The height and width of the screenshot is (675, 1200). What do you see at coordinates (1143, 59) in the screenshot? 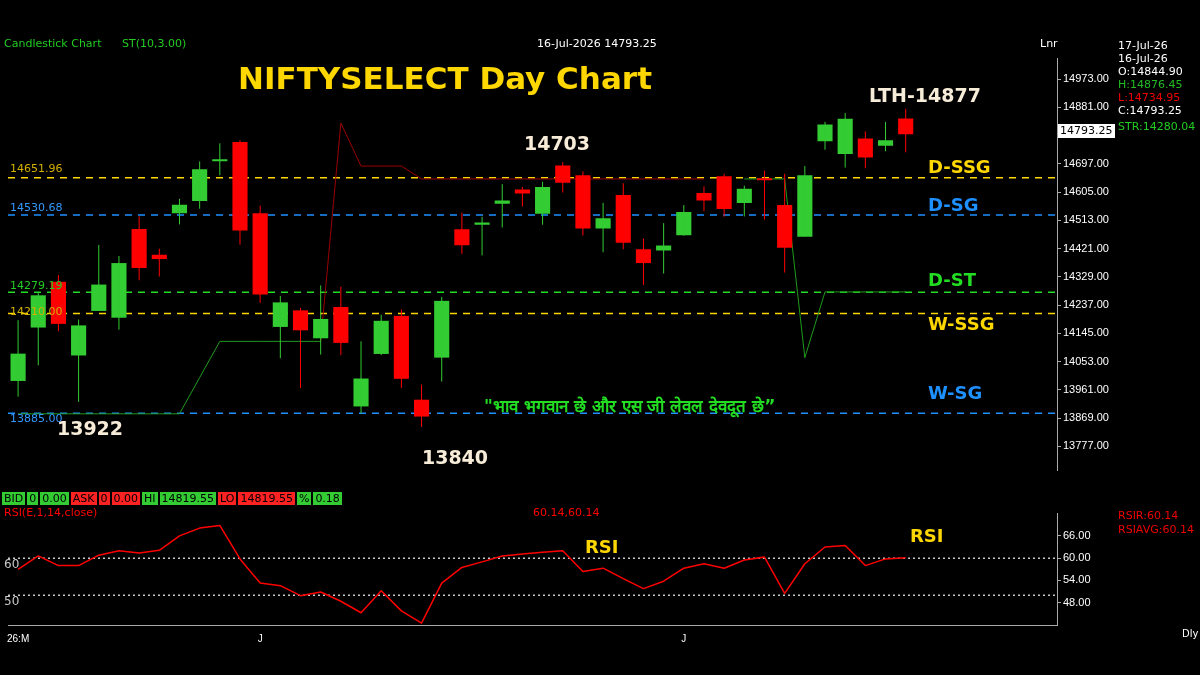
I see `text: 16-Jul-26` at bounding box center [1143, 59].